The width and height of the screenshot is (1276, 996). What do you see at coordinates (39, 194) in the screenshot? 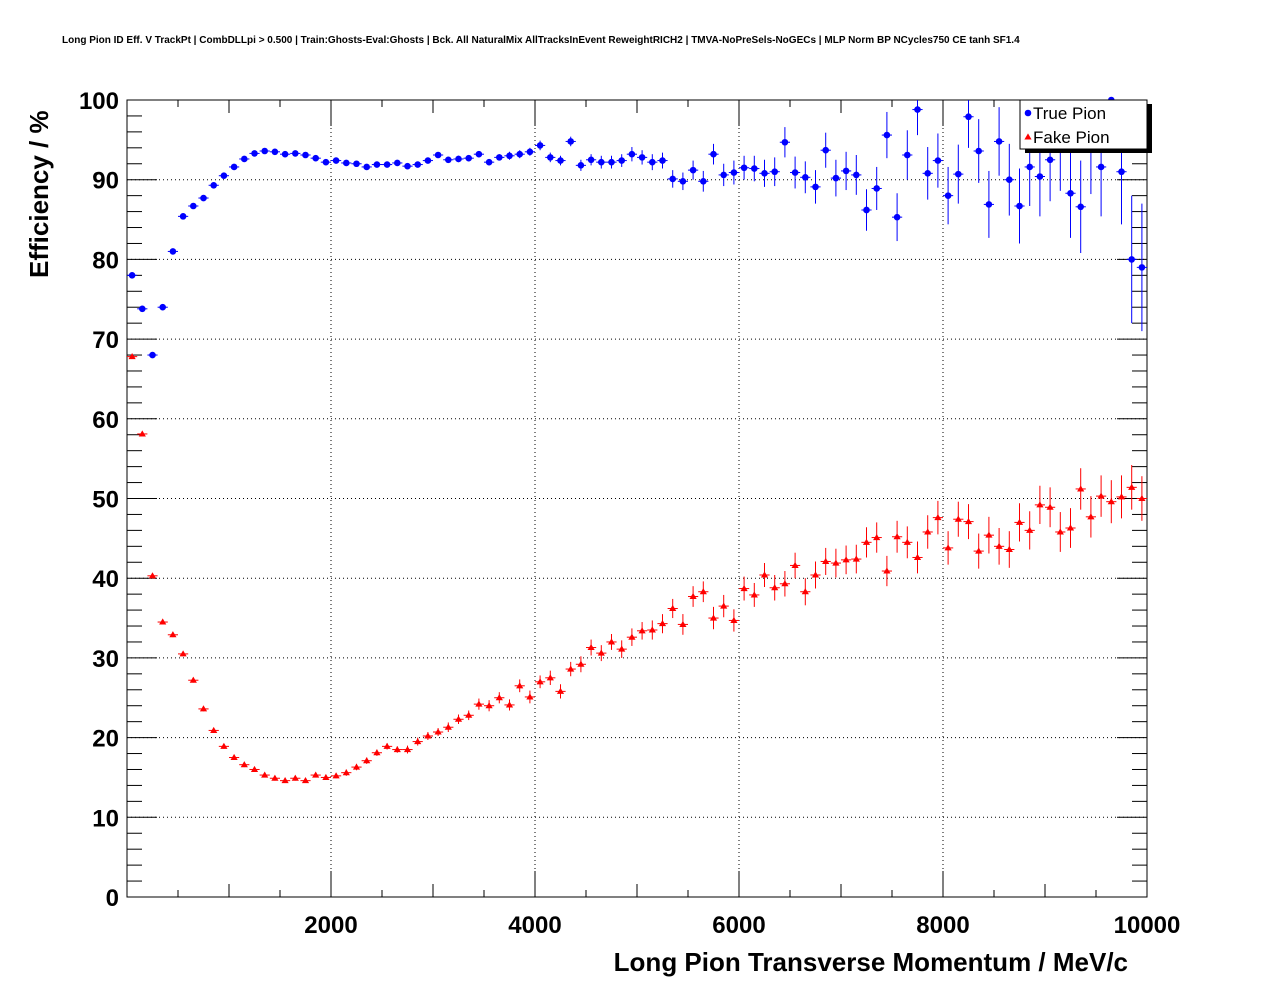
I see `y-axis-title: Efficiency / %` at bounding box center [39, 194].